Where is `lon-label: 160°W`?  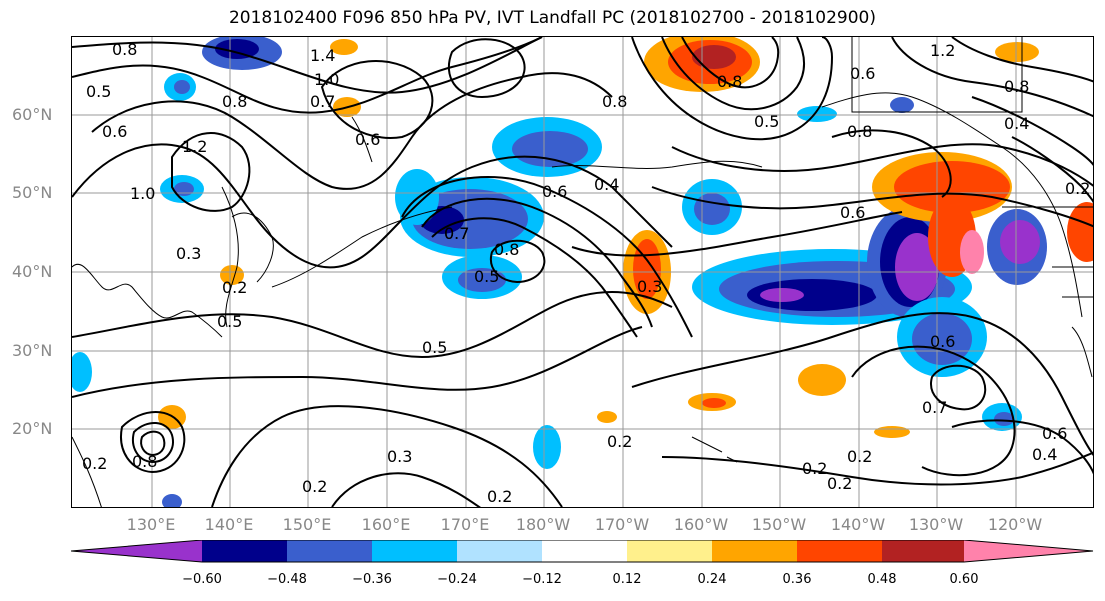
lon-label: 160°W is located at coordinates (701, 524).